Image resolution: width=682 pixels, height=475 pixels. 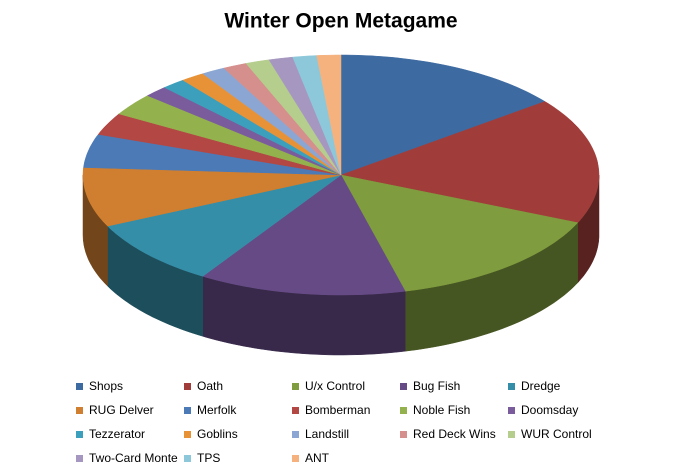 I want to click on legend-label: Noble Fish, so click(x=441, y=410).